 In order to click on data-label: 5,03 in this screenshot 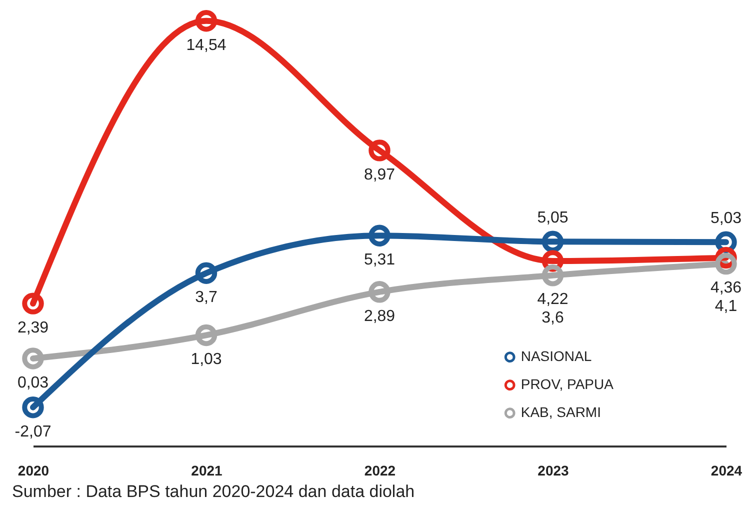, I will do `click(726, 219)`.